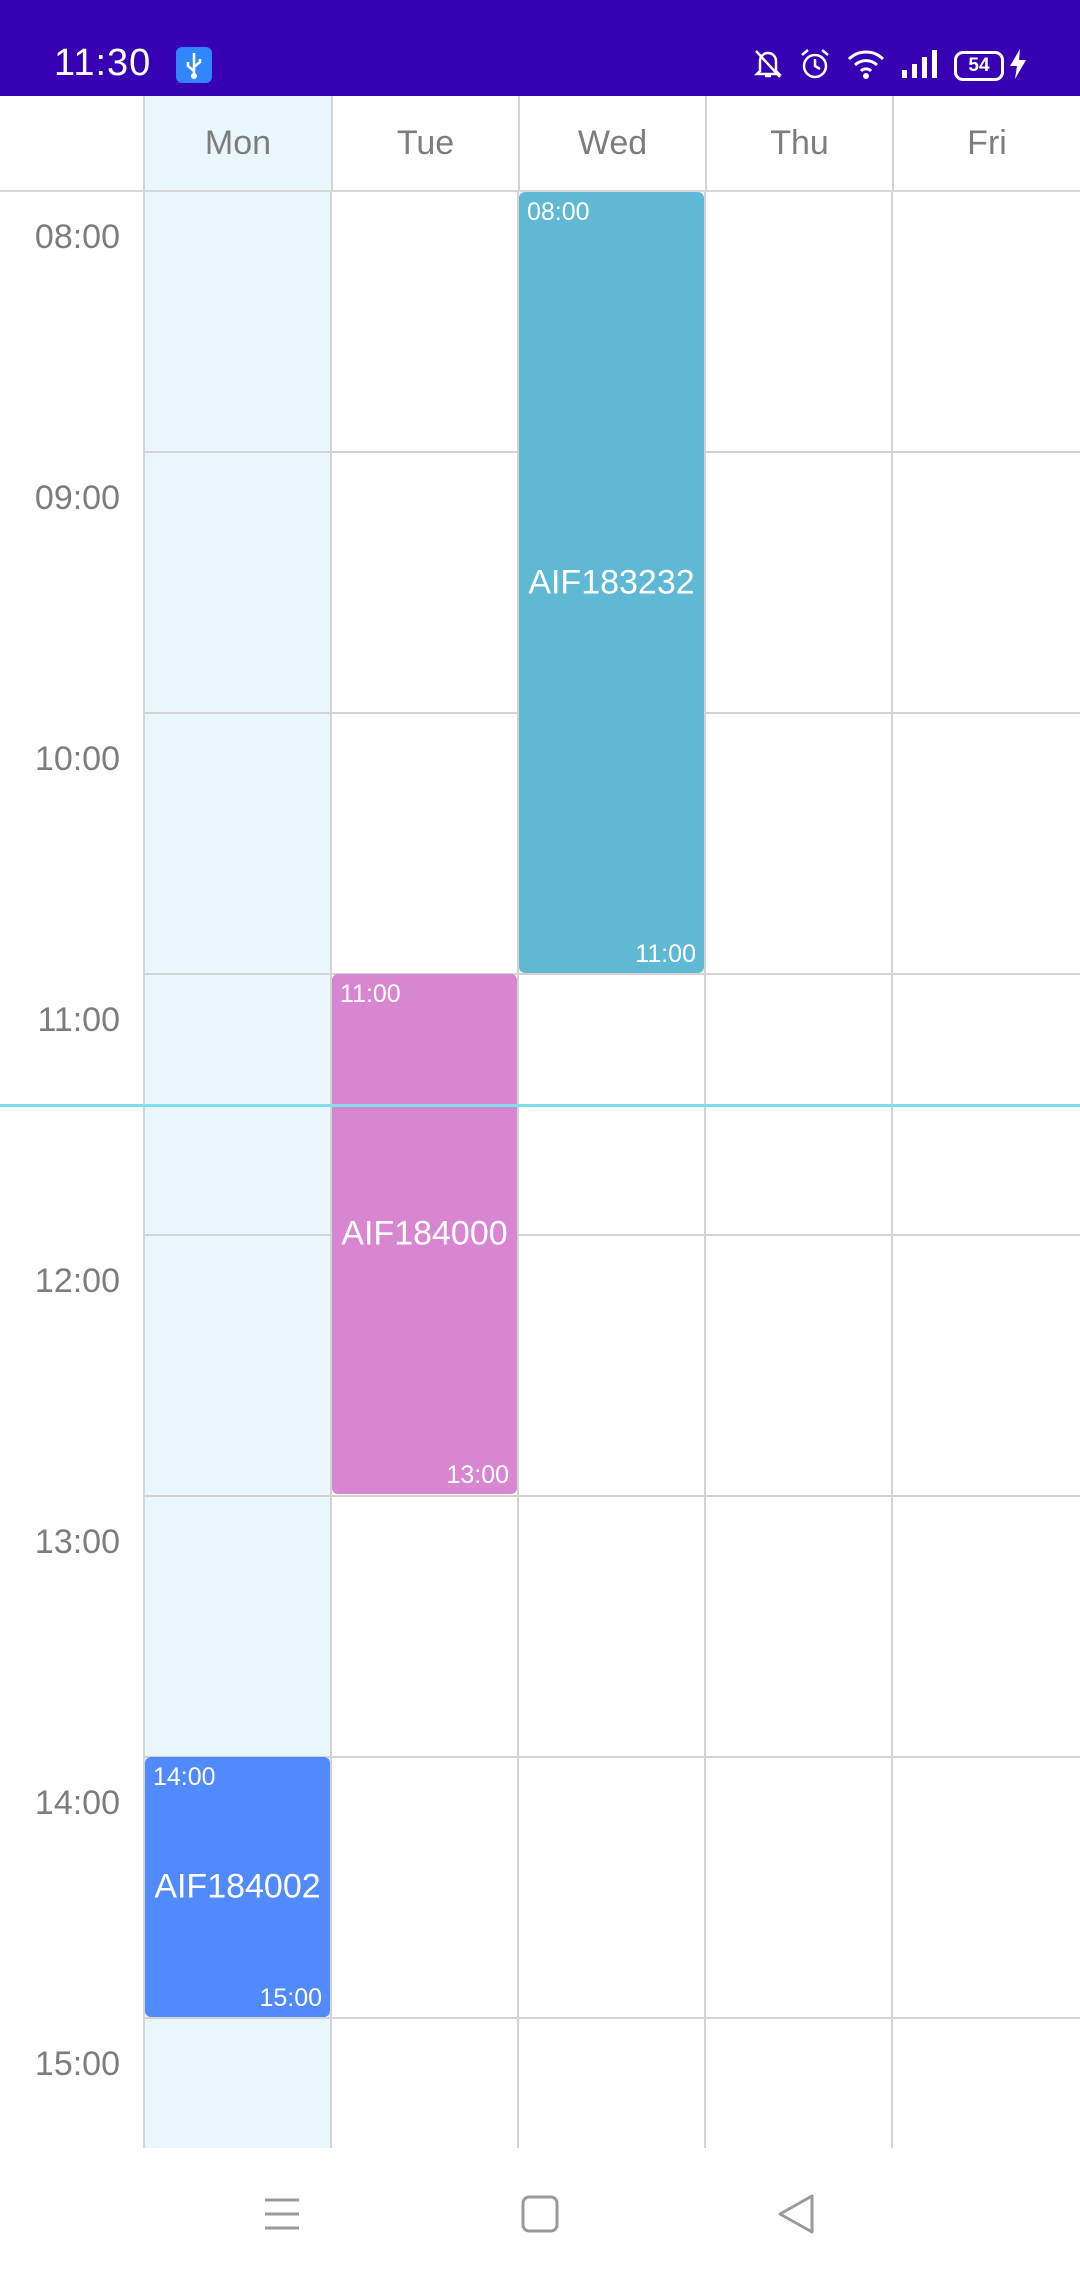  Describe the element at coordinates (77, 1281) in the screenshot. I see `hour-label: 12:00` at that location.